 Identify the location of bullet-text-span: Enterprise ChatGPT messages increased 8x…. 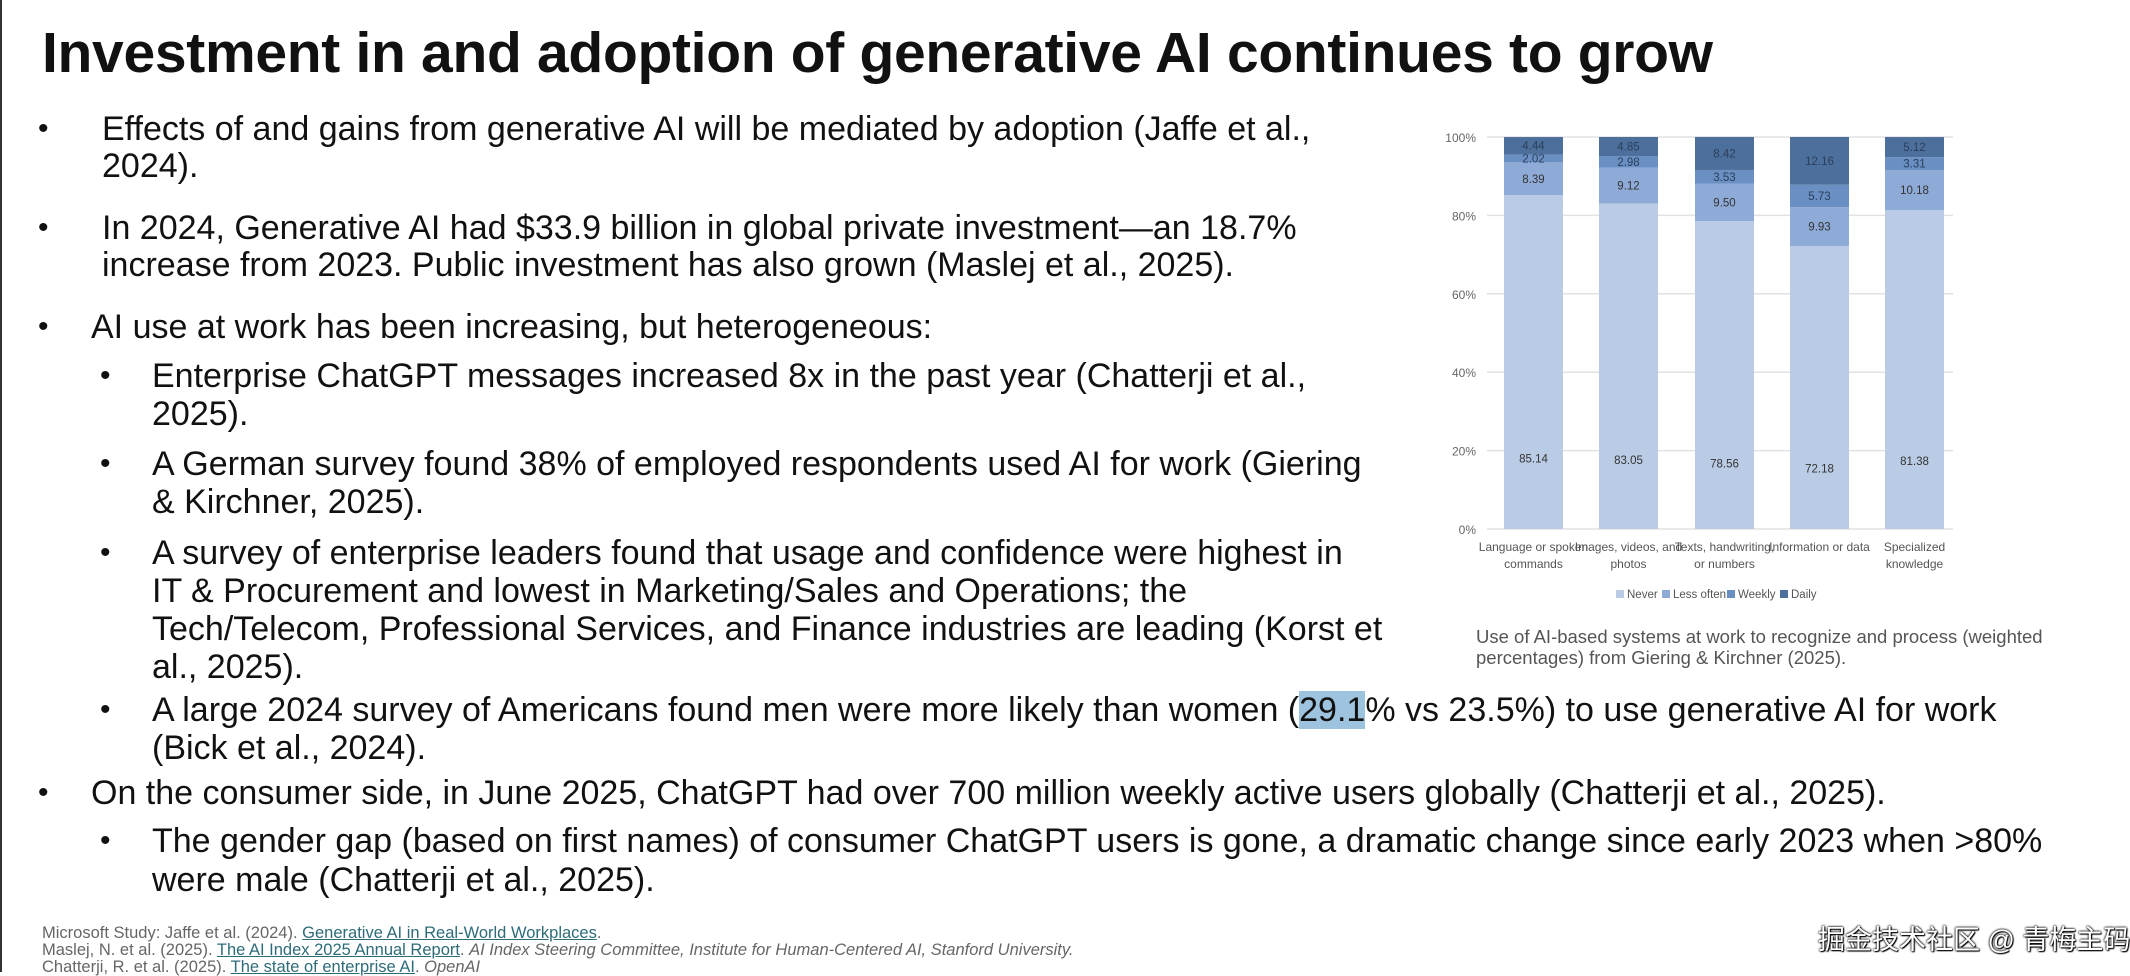
(729, 376).